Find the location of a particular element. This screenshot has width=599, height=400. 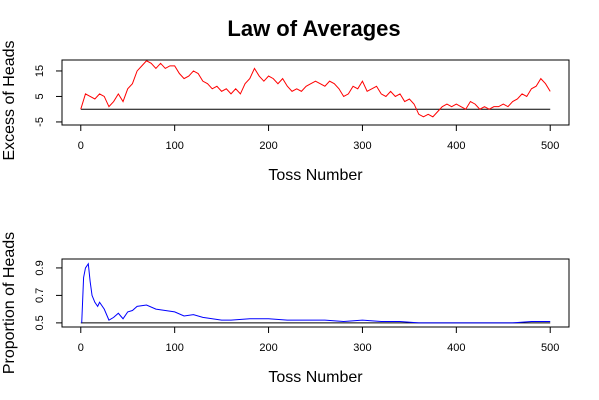

plot-frame is located at coordinates (315, 293).